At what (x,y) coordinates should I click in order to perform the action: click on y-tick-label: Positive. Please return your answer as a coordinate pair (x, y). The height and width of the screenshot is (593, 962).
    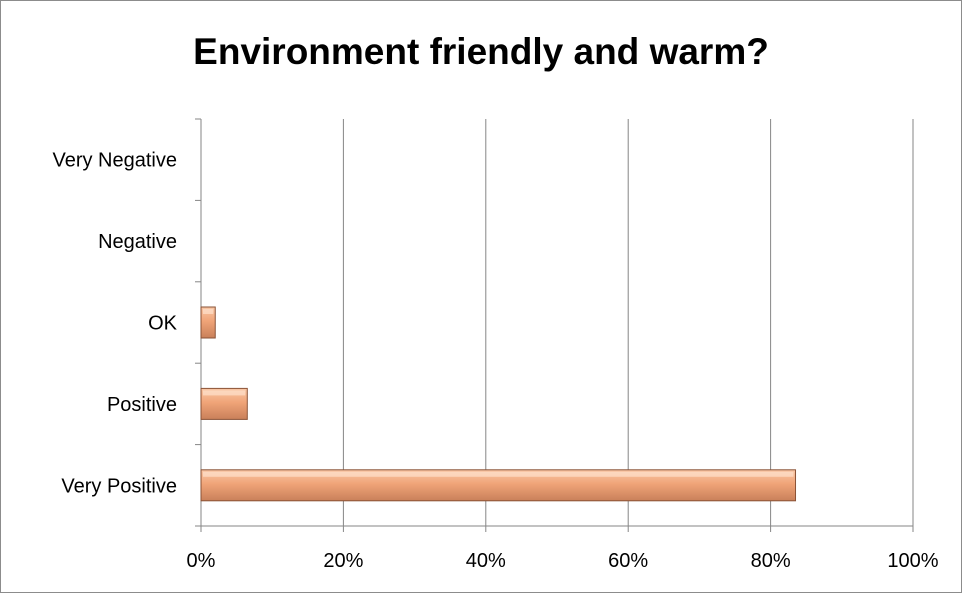
    Looking at the image, I should click on (142, 405).